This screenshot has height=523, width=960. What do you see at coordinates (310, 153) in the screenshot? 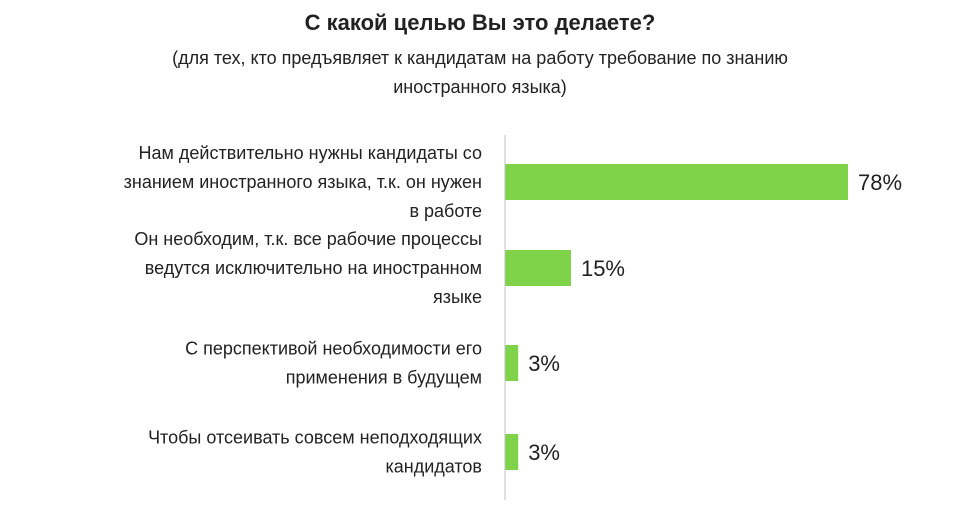
I see `category-label-line: Нам действительно нужны кандидаты со` at bounding box center [310, 153].